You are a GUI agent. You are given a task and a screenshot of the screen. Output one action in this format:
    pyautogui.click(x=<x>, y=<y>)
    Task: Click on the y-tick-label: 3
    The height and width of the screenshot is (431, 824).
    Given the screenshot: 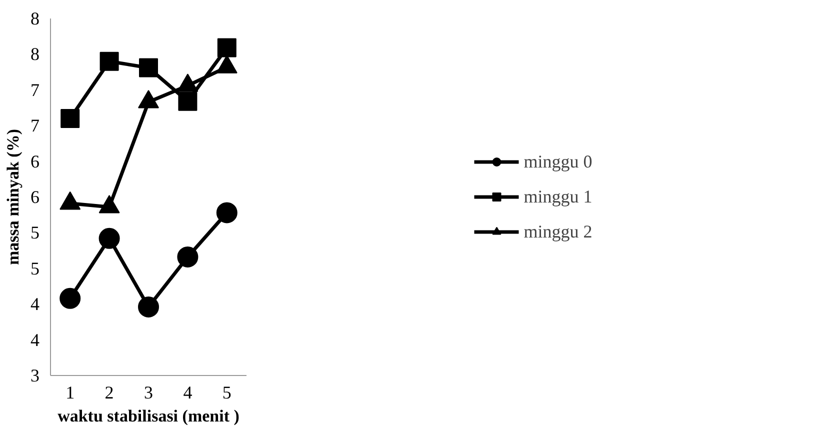 What is the action you would take?
    pyautogui.click(x=35, y=376)
    